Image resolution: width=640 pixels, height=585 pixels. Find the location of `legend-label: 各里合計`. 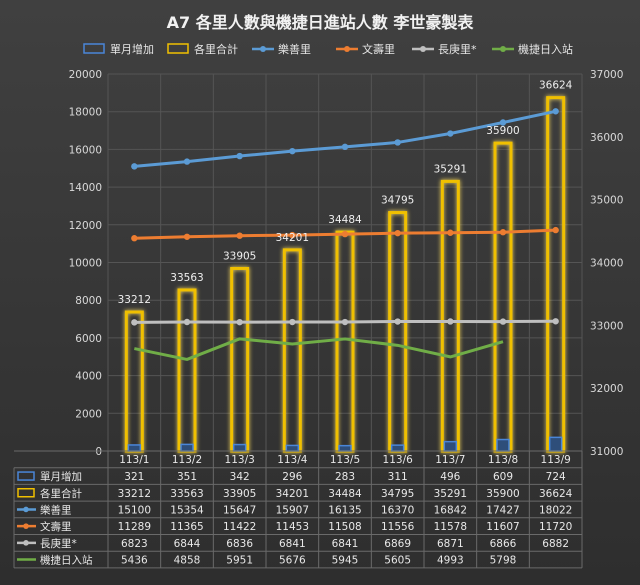

legend-label: 各里合計 is located at coordinates (216, 49).